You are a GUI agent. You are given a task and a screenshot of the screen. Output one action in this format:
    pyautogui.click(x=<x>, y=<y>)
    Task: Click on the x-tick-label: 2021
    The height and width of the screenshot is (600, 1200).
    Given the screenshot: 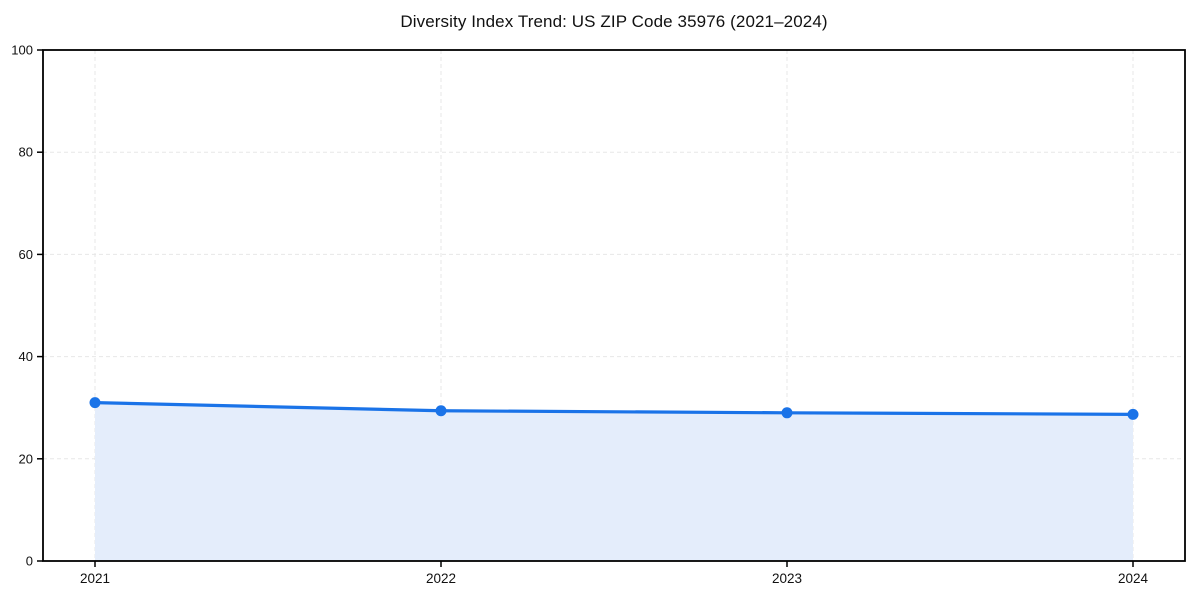 What is the action you would take?
    pyautogui.click(x=95, y=578)
    